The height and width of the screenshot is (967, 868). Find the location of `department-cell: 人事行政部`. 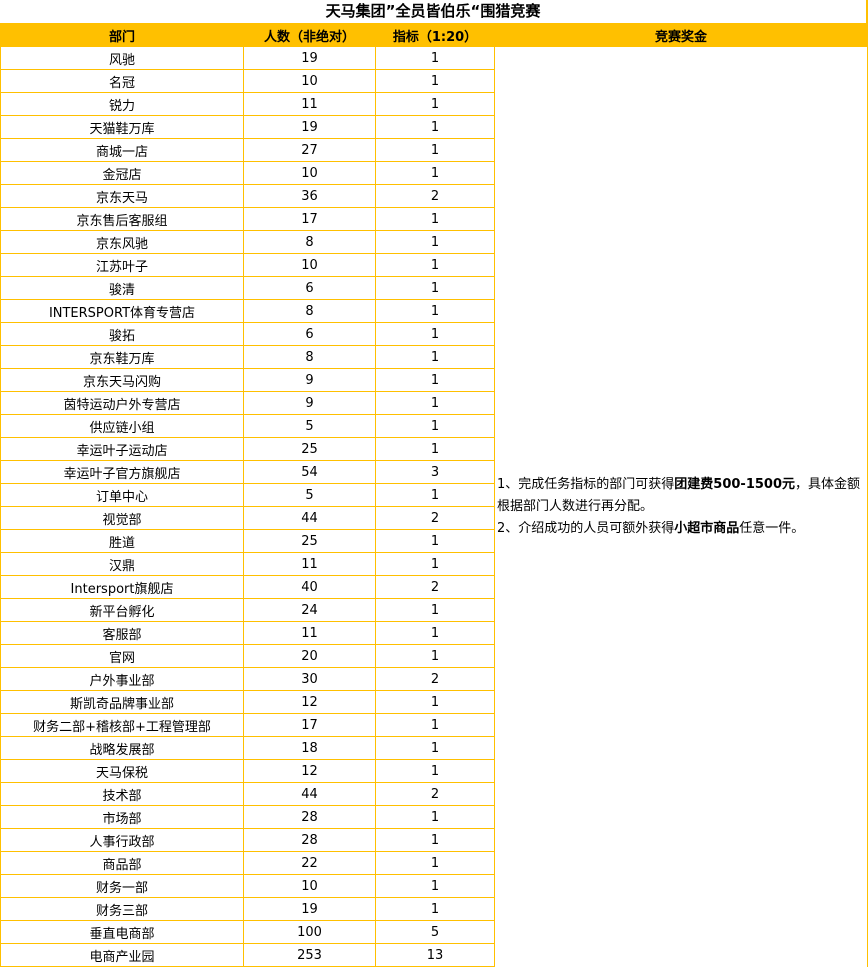

department-cell: 人事行政部 is located at coordinates (122, 840).